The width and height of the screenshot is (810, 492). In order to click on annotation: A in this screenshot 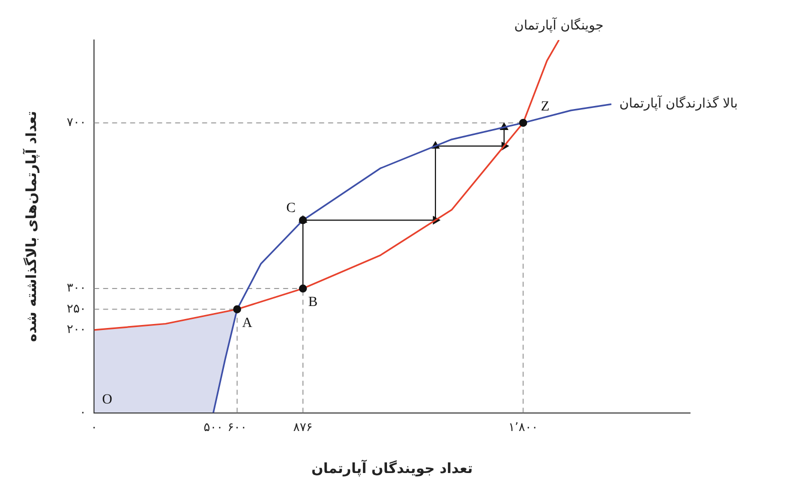, I will do `click(248, 323)`.